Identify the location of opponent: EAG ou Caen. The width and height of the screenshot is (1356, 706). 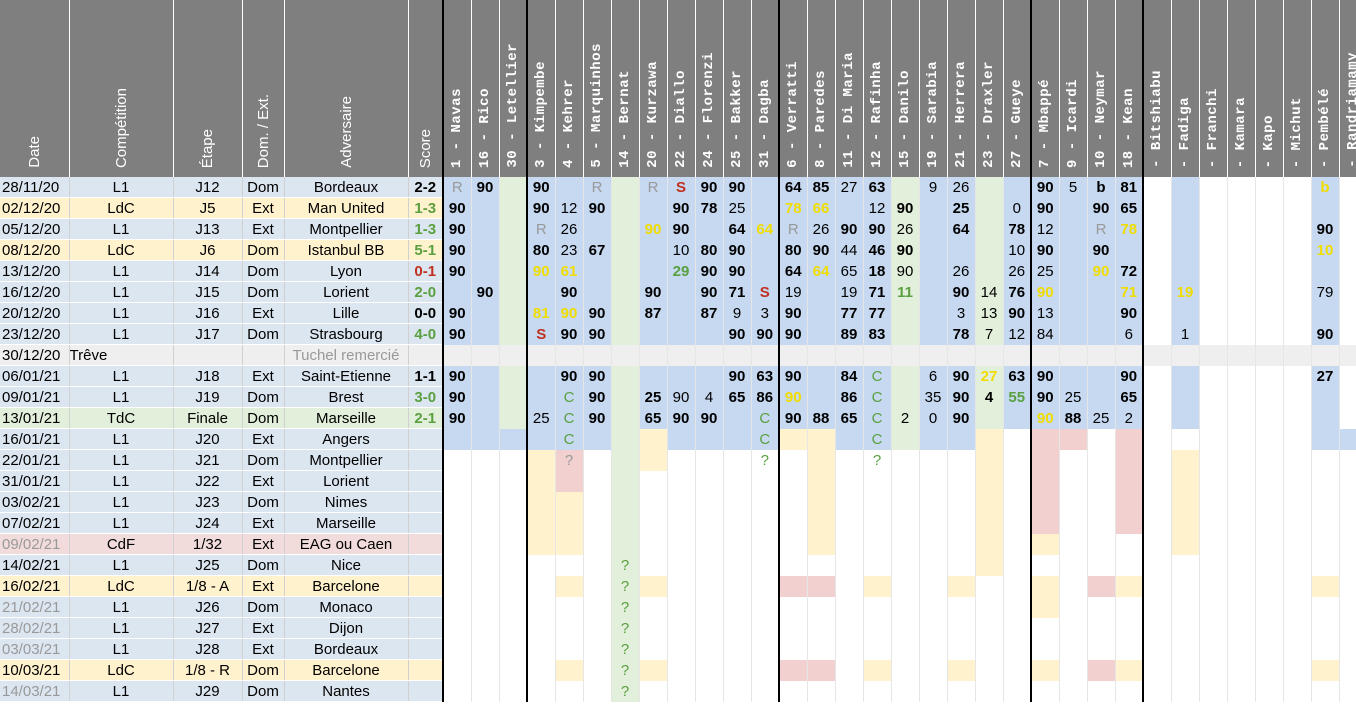
(346, 544).